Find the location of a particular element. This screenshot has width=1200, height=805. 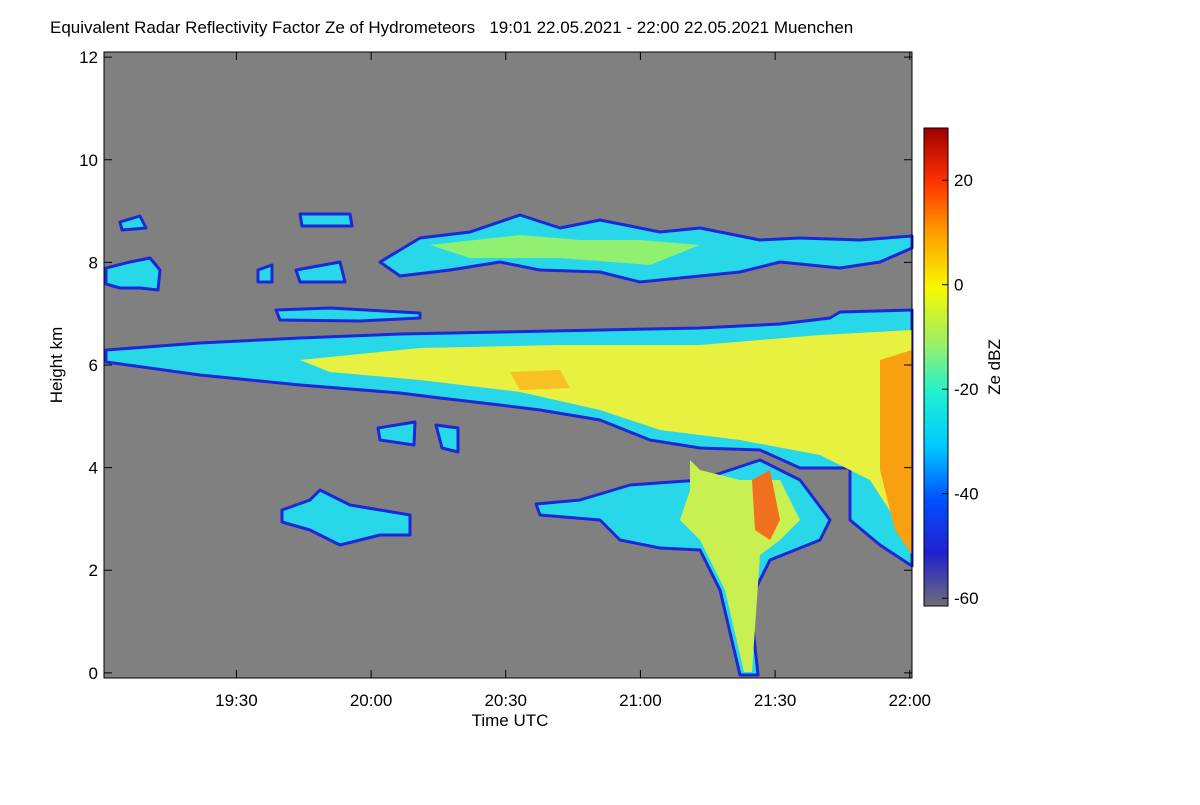

y-tick-label: 4 is located at coordinates (93, 468).